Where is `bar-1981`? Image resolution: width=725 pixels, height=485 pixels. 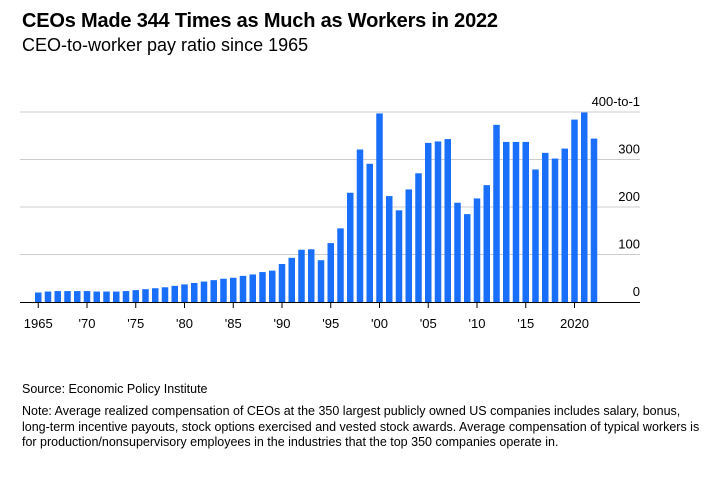 bar-1981 is located at coordinates (194, 292).